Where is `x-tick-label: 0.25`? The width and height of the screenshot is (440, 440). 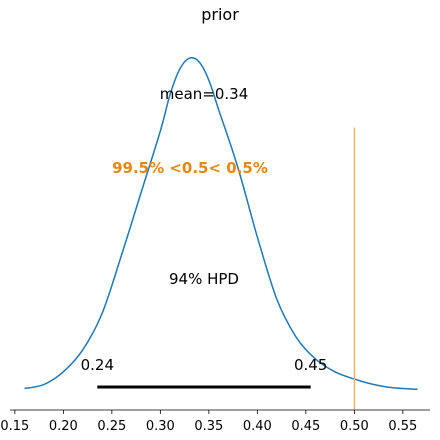 x-tick-label: 0.25 is located at coordinates (111, 426).